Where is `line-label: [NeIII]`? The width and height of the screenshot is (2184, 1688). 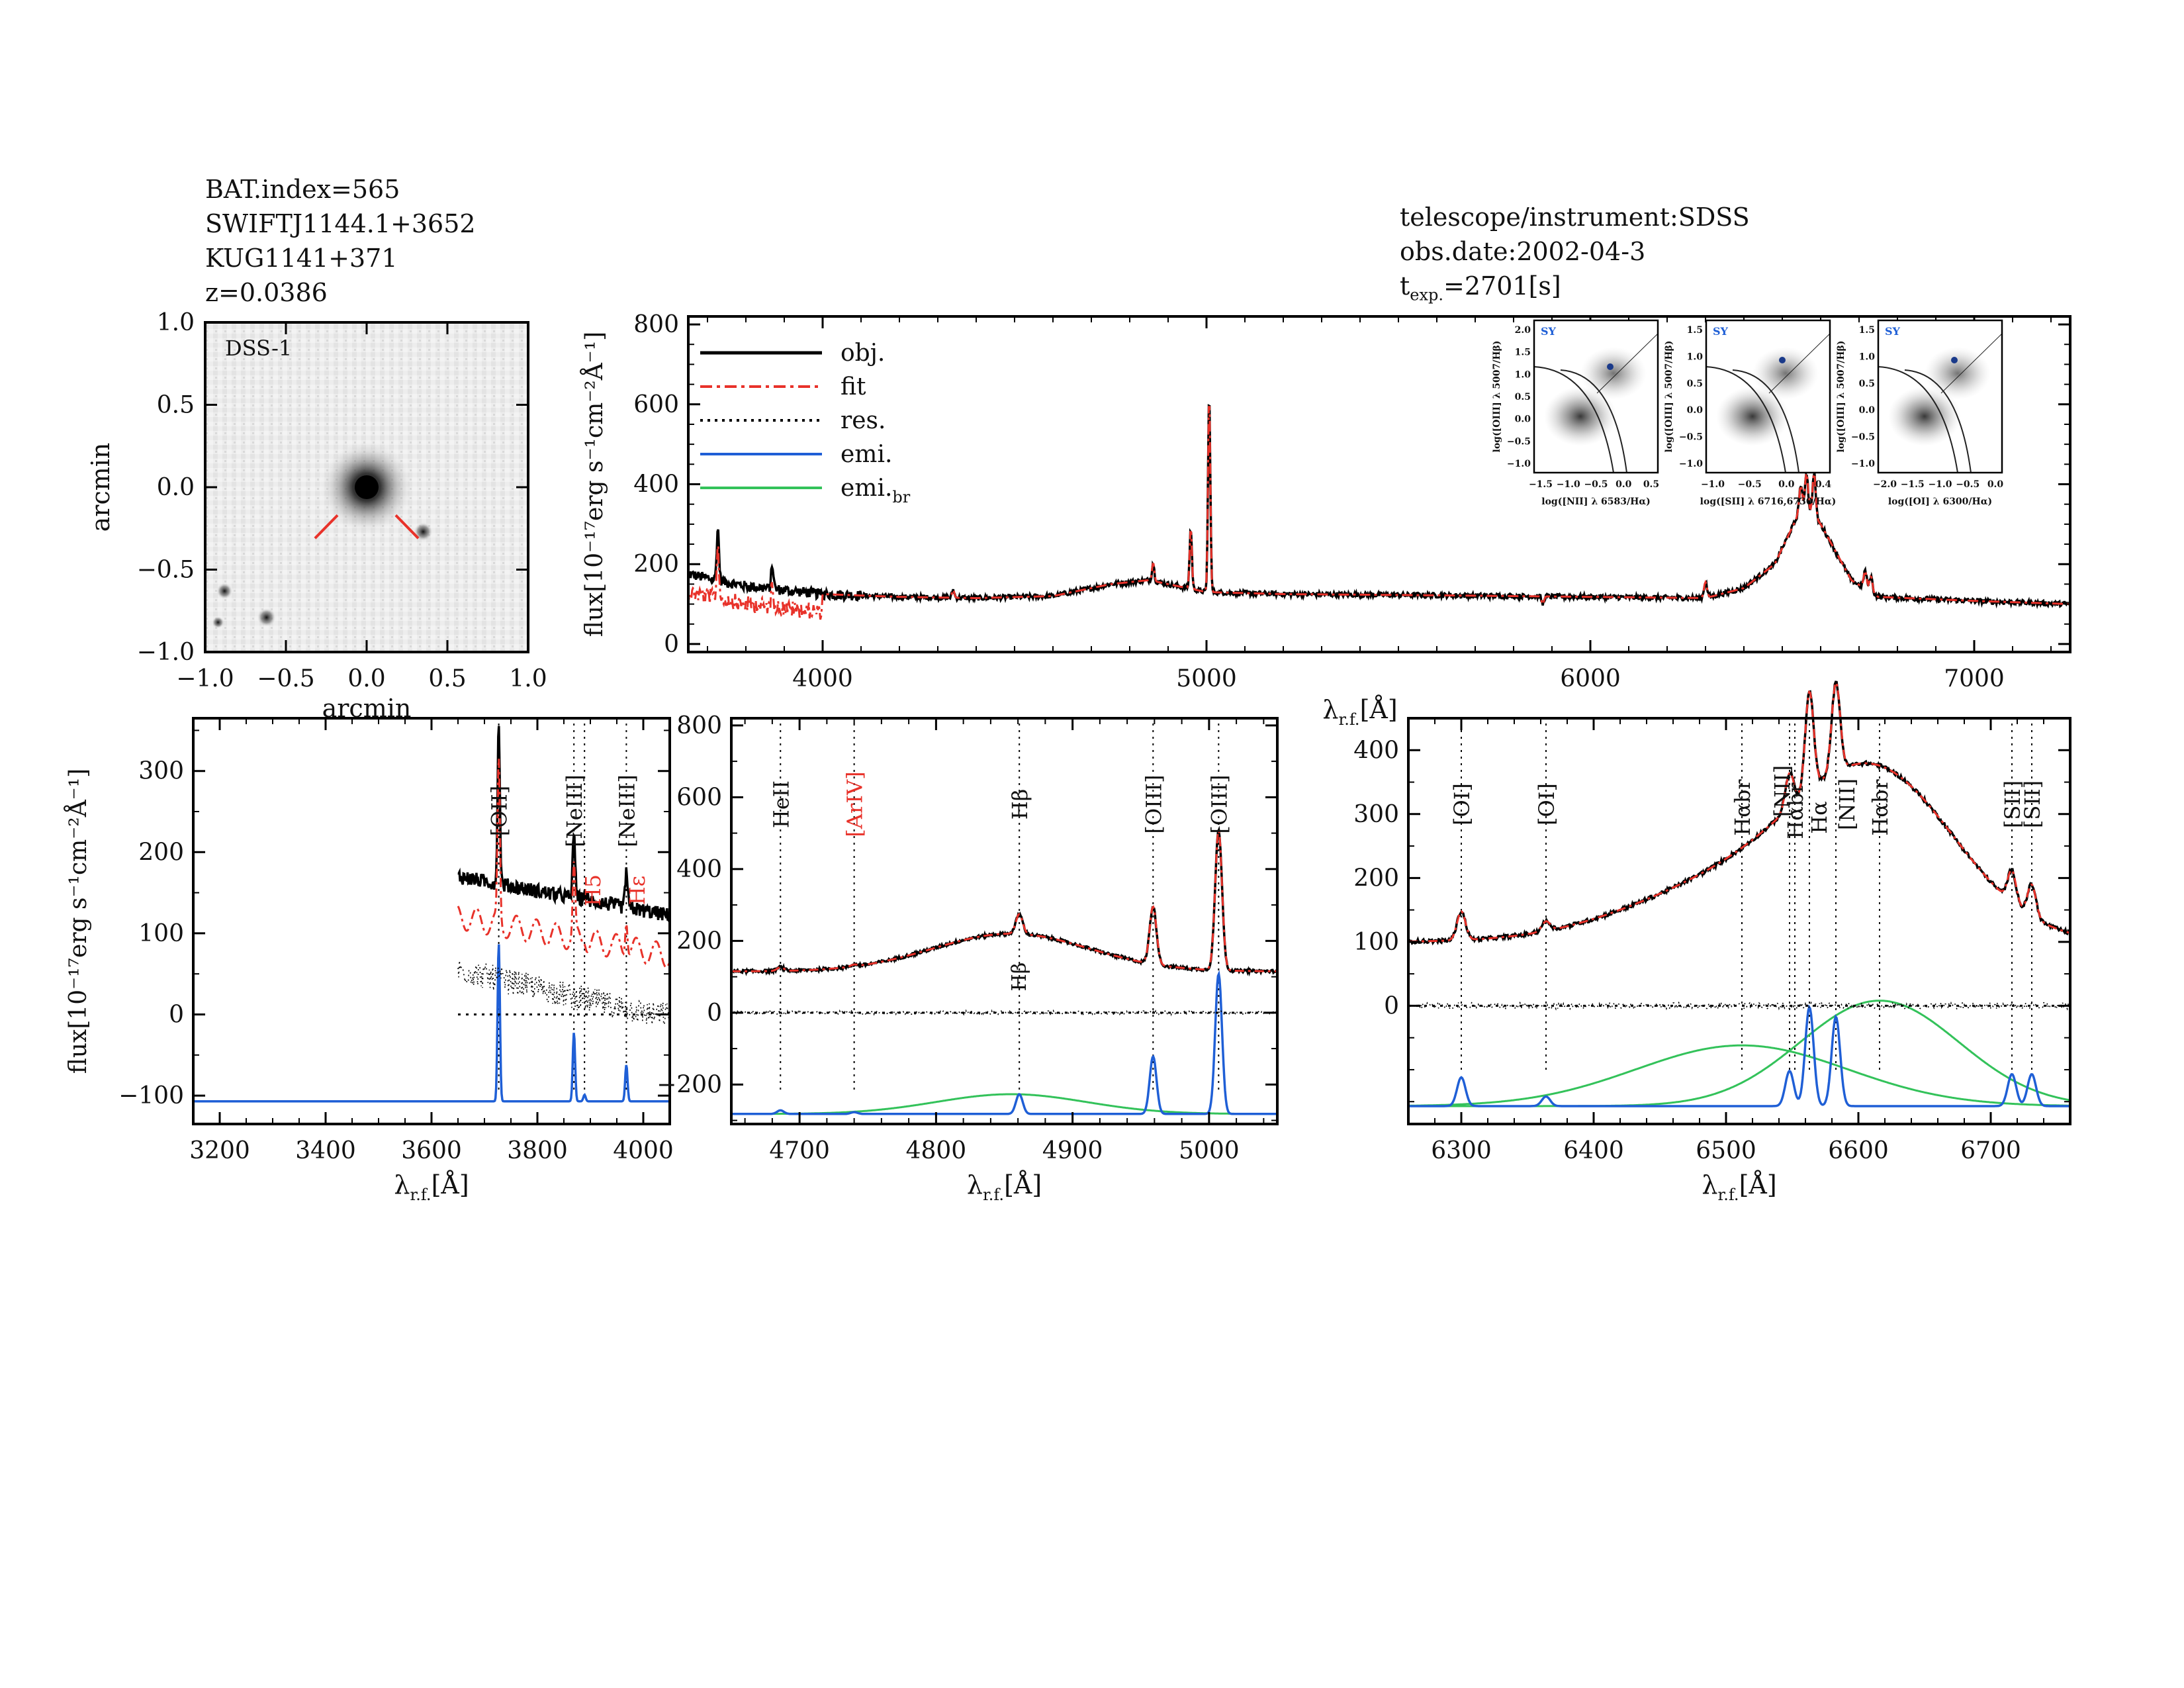
line-label: [NeIII] is located at coordinates (574, 810).